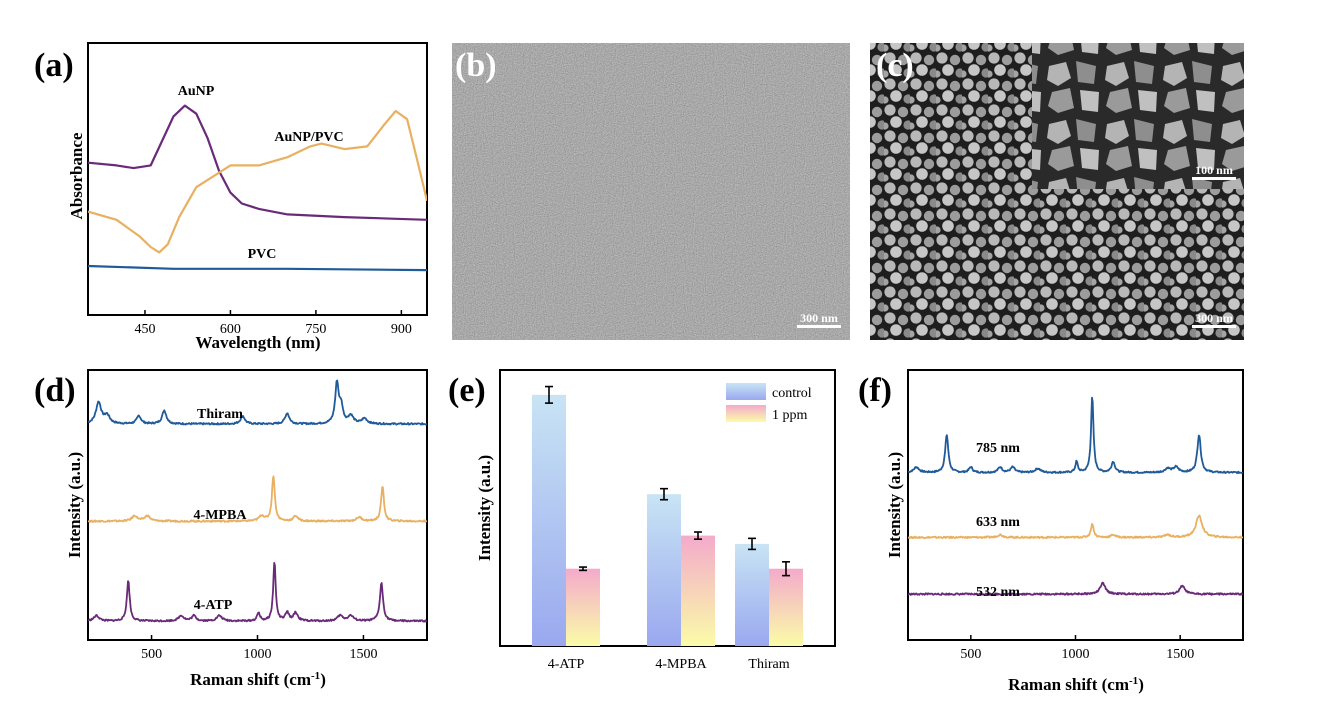 The width and height of the screenshot is (1328, 712). I want to click on bar-control-4-mpba, so click(664, 570).